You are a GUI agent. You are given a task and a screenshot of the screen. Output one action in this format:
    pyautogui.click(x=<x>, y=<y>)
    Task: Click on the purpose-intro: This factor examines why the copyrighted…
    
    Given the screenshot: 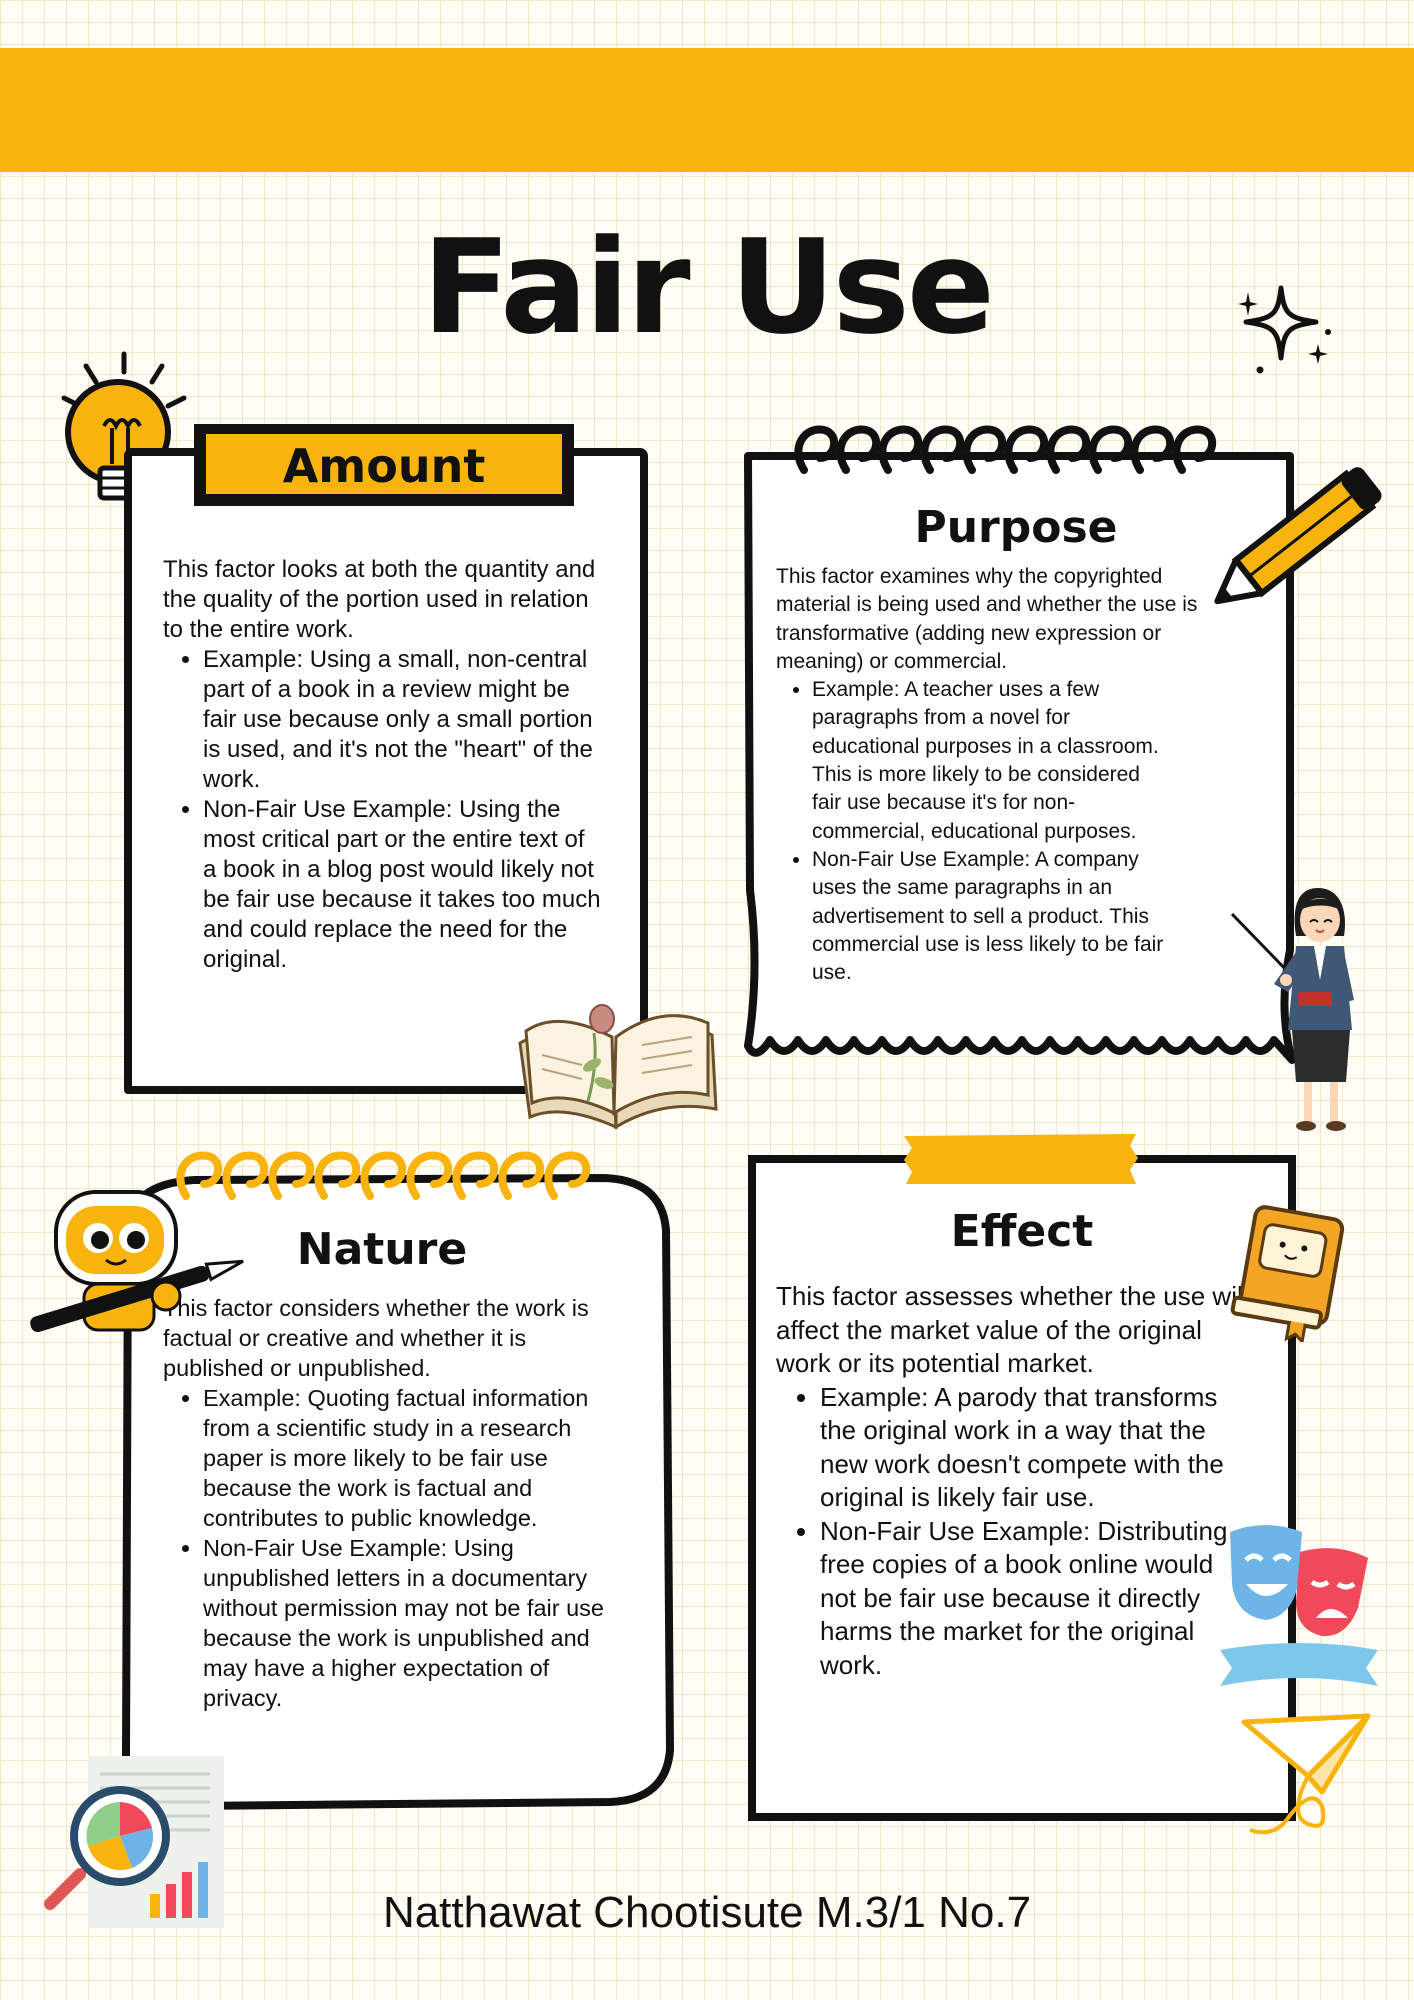 What is the action you would take?
    pyautogui.click(x=987, y=619)
    